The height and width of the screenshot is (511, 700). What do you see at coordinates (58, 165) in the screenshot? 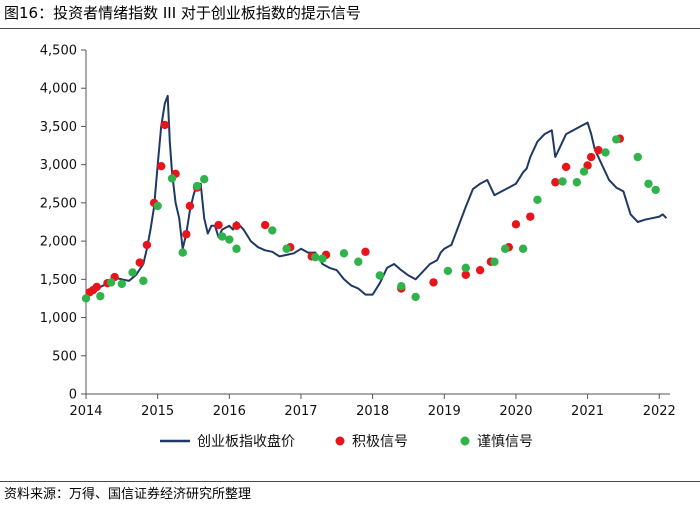
I see `y-tick-label: 3,000` at bounding box center [58, 165].